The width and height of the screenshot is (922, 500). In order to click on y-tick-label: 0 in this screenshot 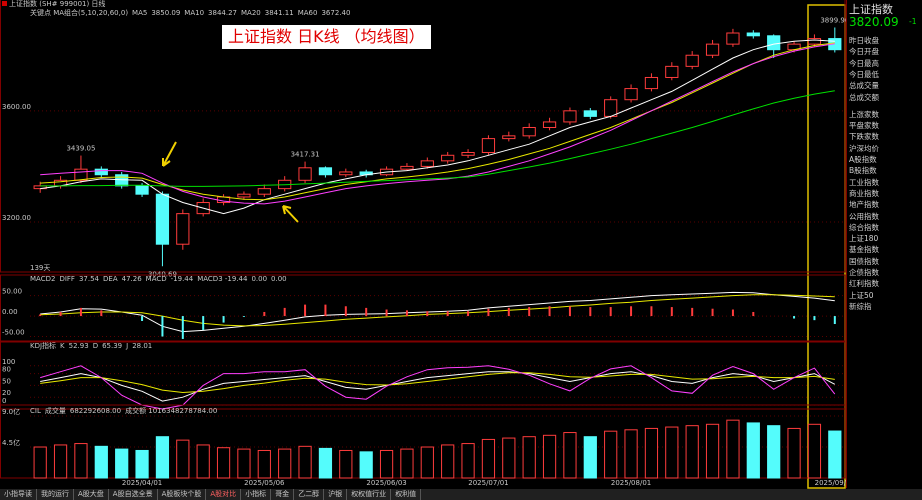, I will do `click(4, 401)`.